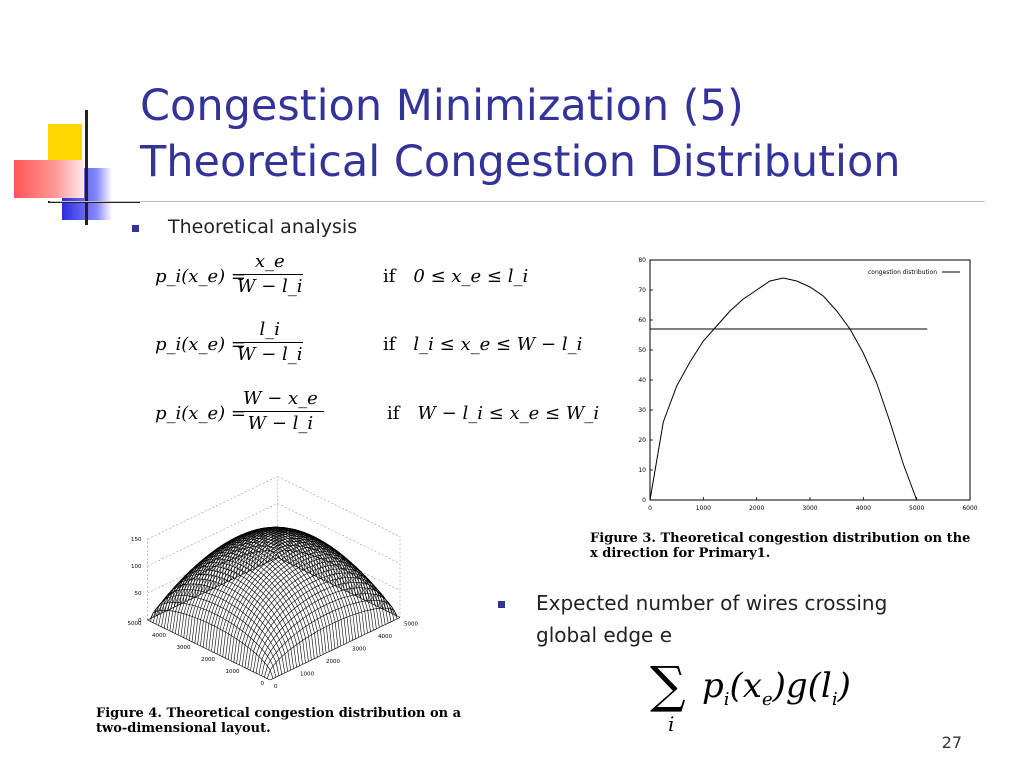 This screenshot has width=1024, height=768. Describe the element at coordinates (135, 624) in the screenshot. I see `y-tick-label: 5000` at that location.